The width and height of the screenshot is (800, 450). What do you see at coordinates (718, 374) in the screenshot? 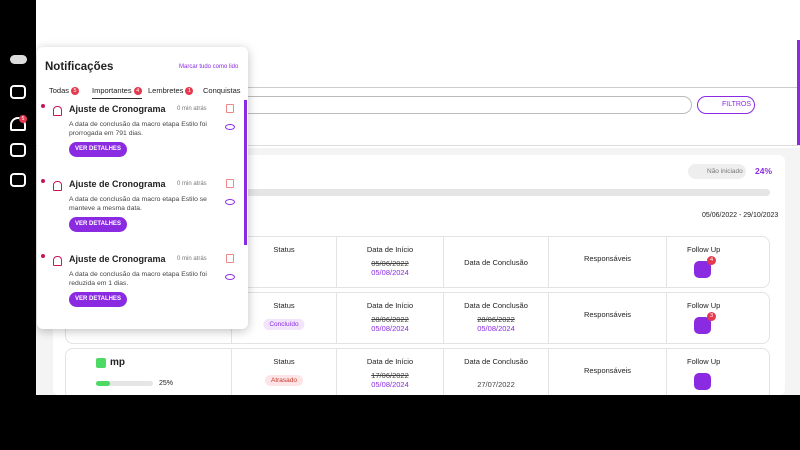
I see `cell: Follow Up` at bounding box center [718, 374].